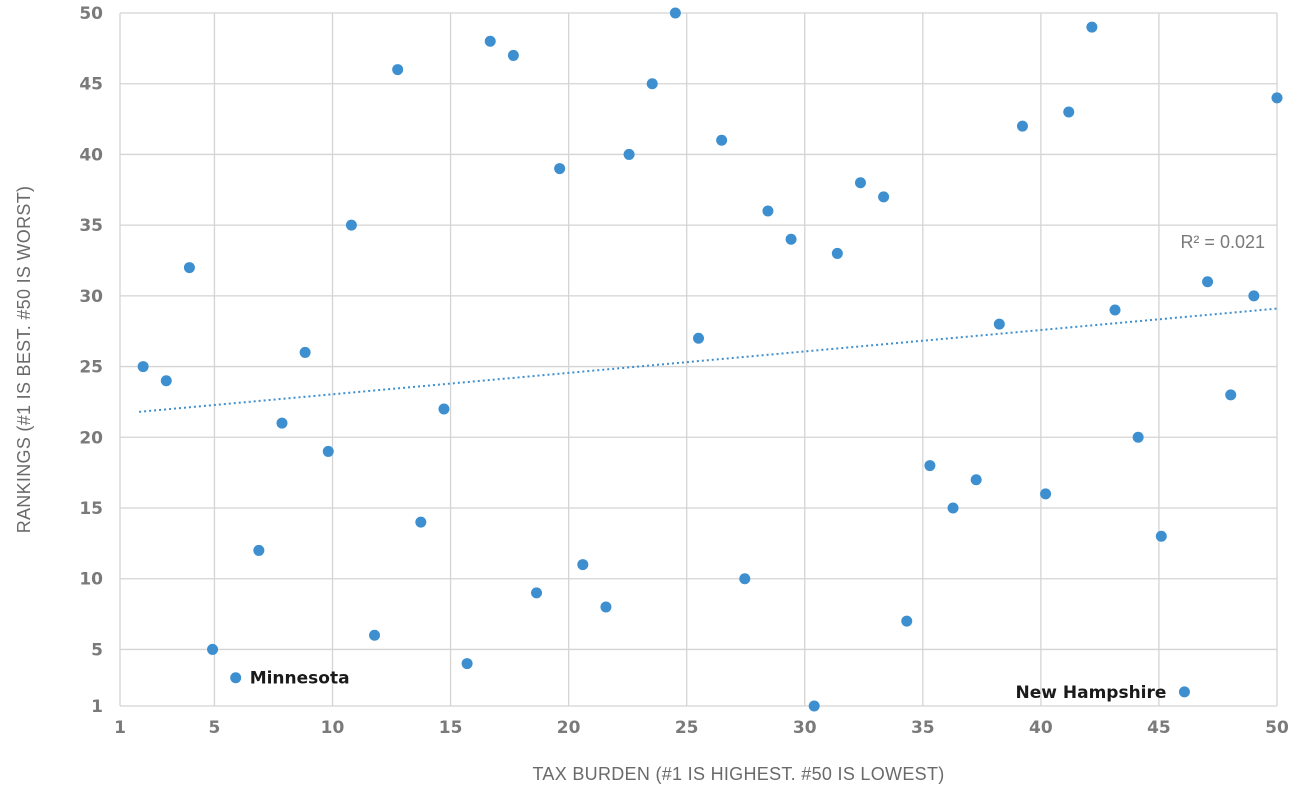  What do you see at coordinates (687, 728) in the screenshot?
I see `x-tick-label: 25` at bounding box center [687, 728].